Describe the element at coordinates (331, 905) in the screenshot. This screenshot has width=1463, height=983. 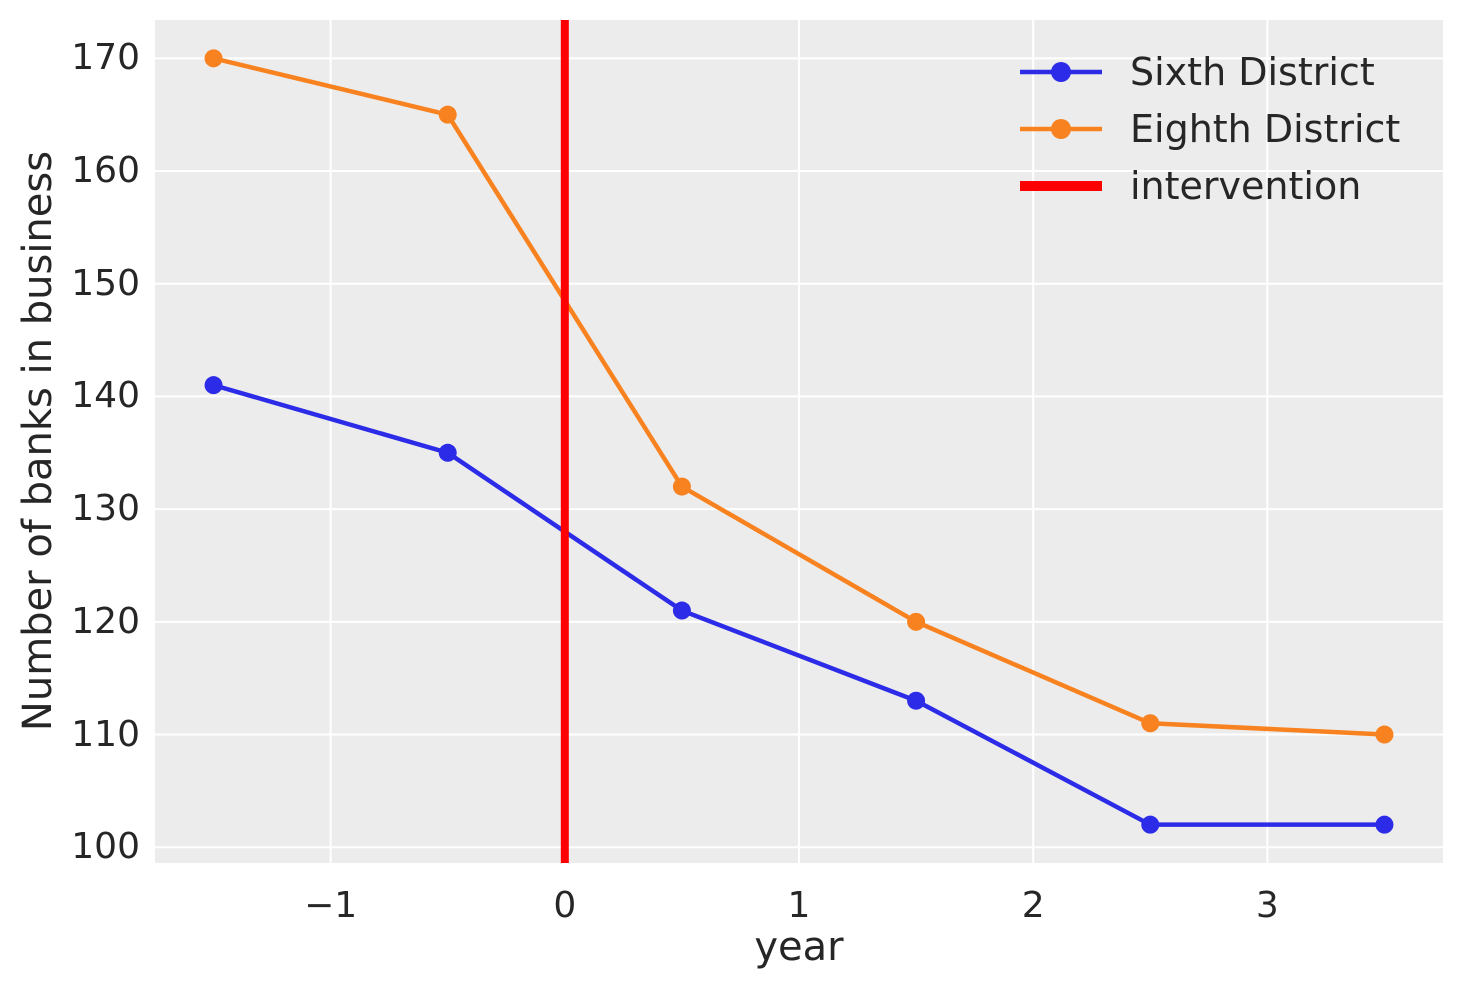
I see `x-tick-label: −1` at that location.